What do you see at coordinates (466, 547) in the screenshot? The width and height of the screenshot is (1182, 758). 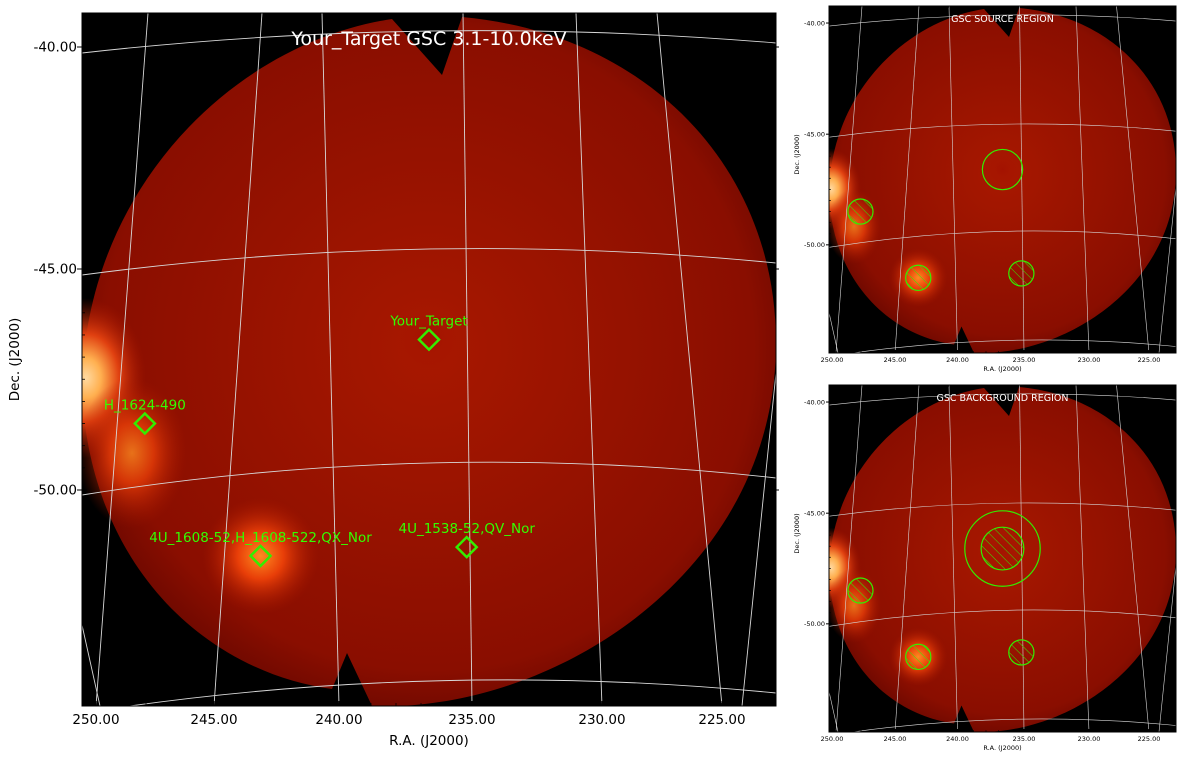 I see `source-marker` at bounding box center [466, 547].